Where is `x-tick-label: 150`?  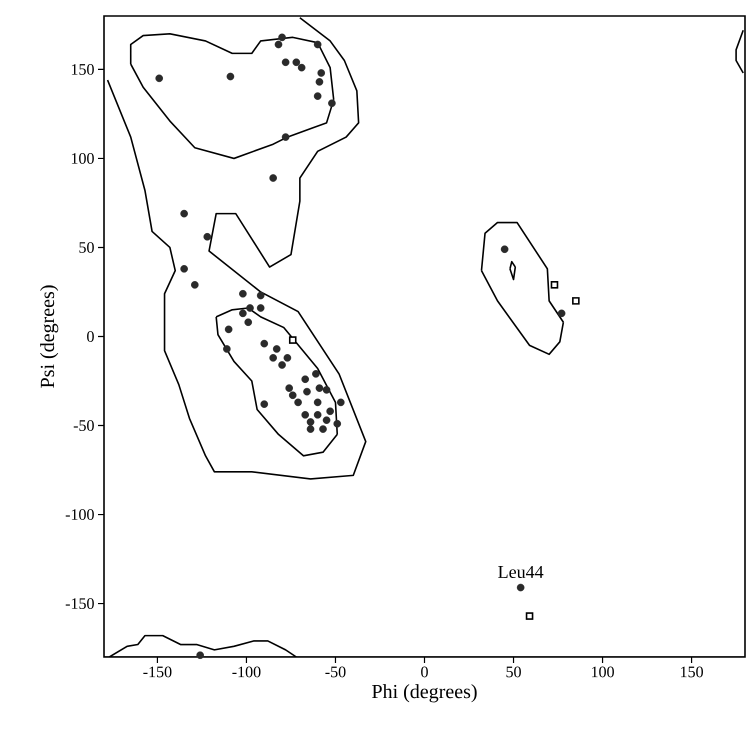
x-tick-label: 150 is located at coordinates (691, 672).